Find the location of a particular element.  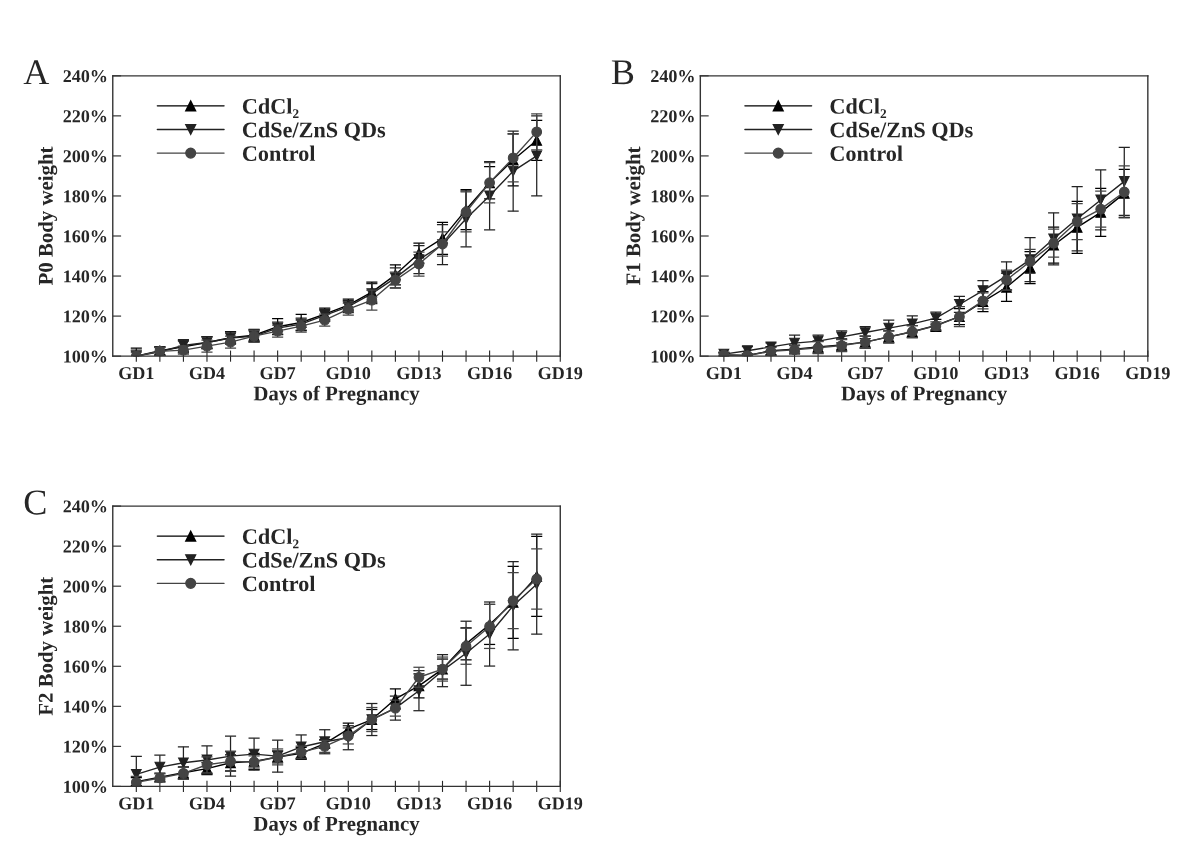

chart-title: A is located at coordinates (36, 72).